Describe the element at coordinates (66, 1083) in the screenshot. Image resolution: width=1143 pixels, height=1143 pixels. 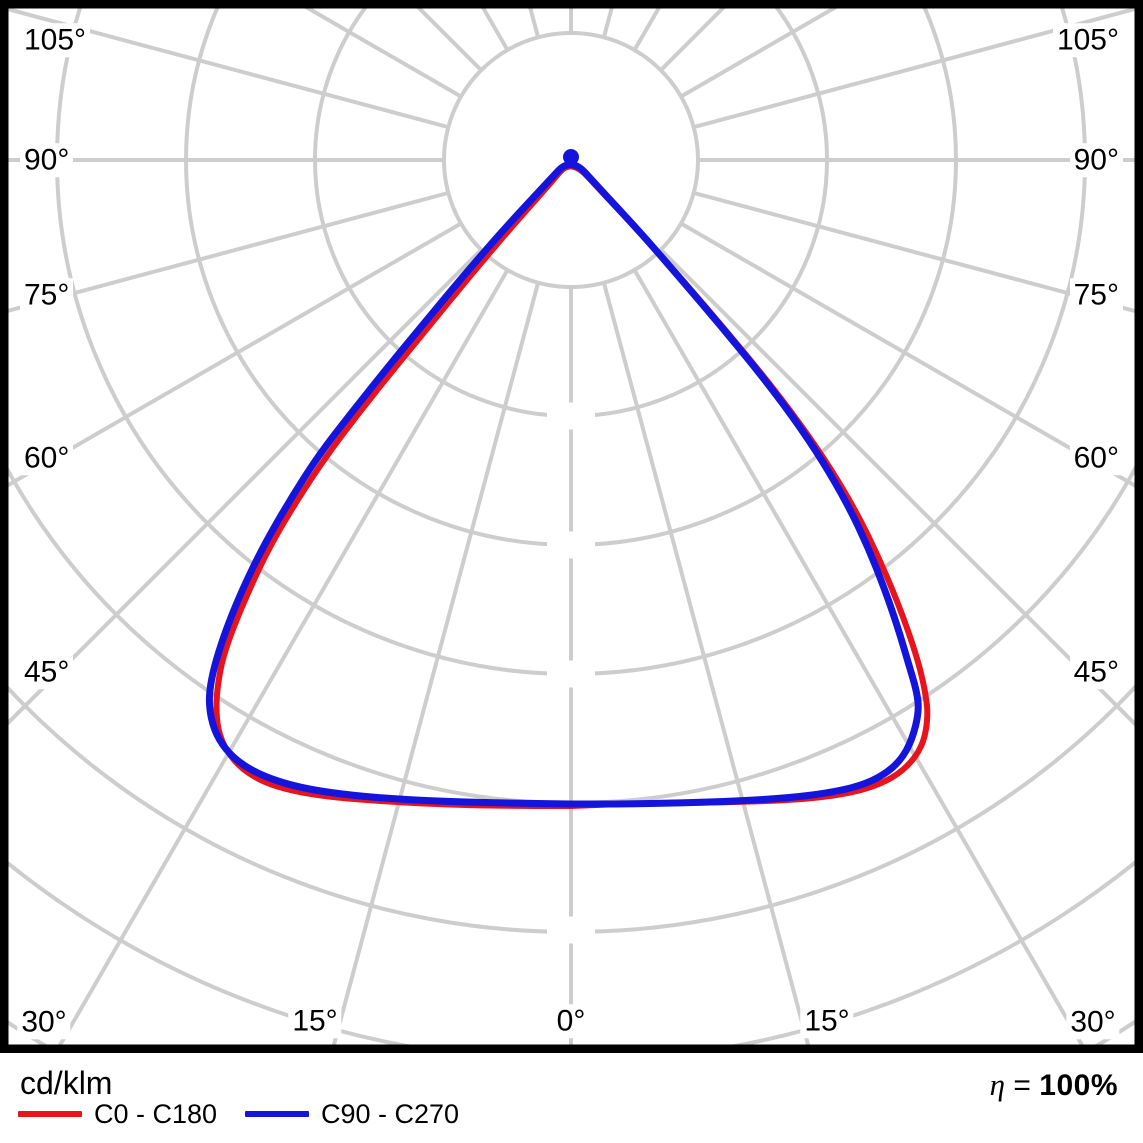
I see `units-label: cd/klm` at that location.